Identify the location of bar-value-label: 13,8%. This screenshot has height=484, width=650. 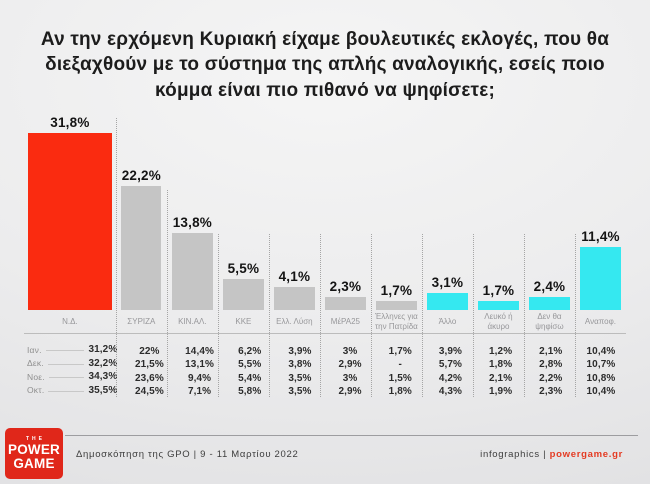
(192, 223).